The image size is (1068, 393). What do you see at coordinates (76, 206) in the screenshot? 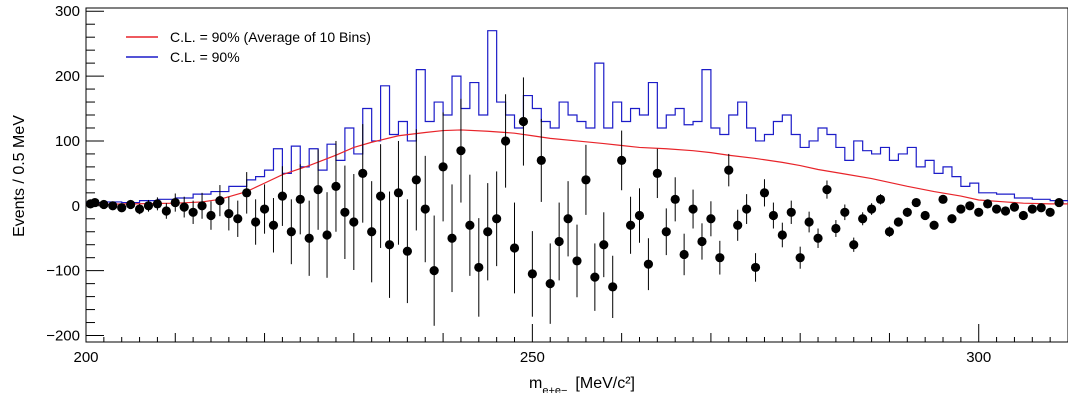
I see `y-tick-label: 0` at bounding box center [76, 206].